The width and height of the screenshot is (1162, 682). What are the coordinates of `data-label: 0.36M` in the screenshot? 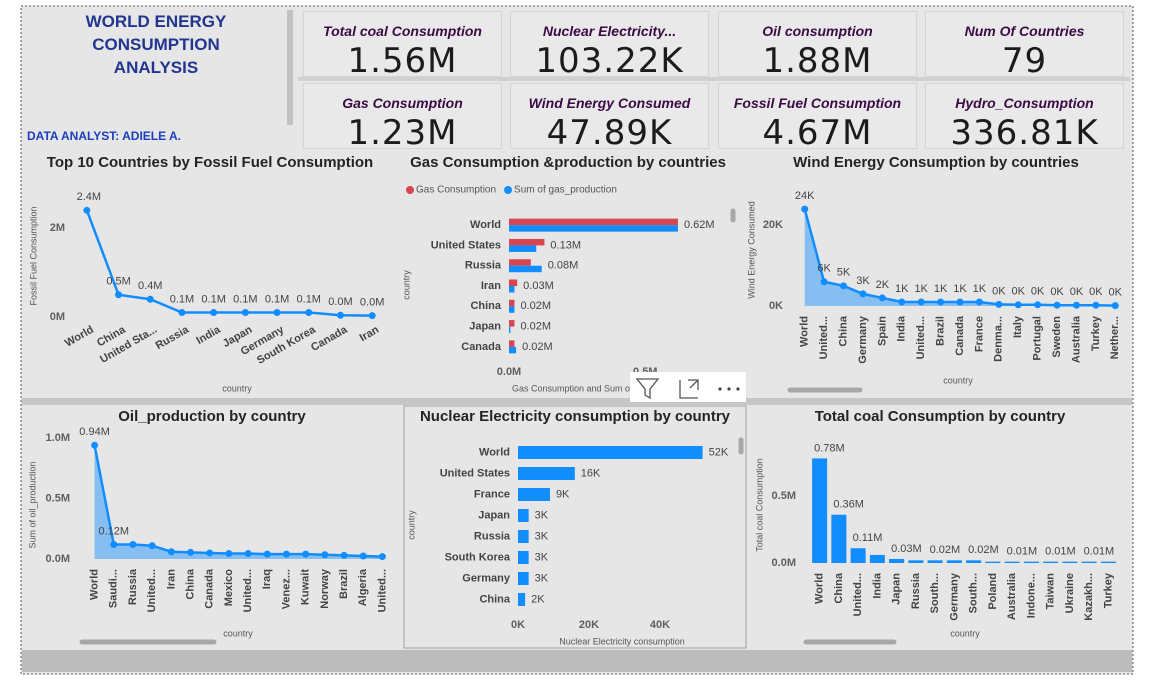 It's located at (848, 505).